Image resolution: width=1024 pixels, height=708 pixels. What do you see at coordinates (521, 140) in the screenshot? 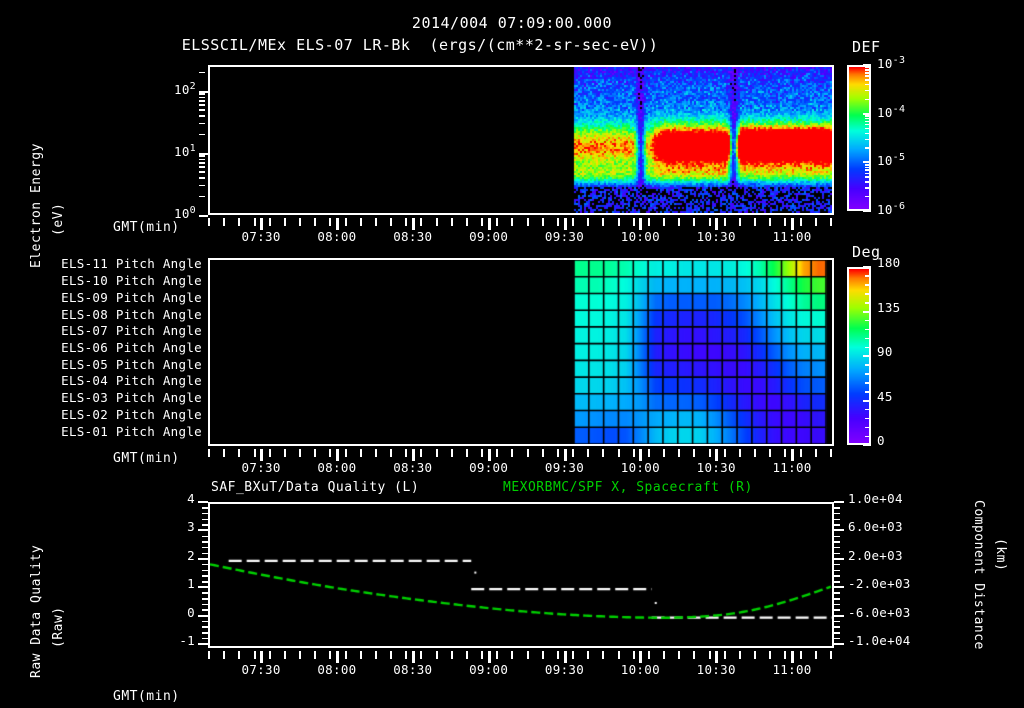
I see `panel1-plot-area` at bounding box center [521, 140].